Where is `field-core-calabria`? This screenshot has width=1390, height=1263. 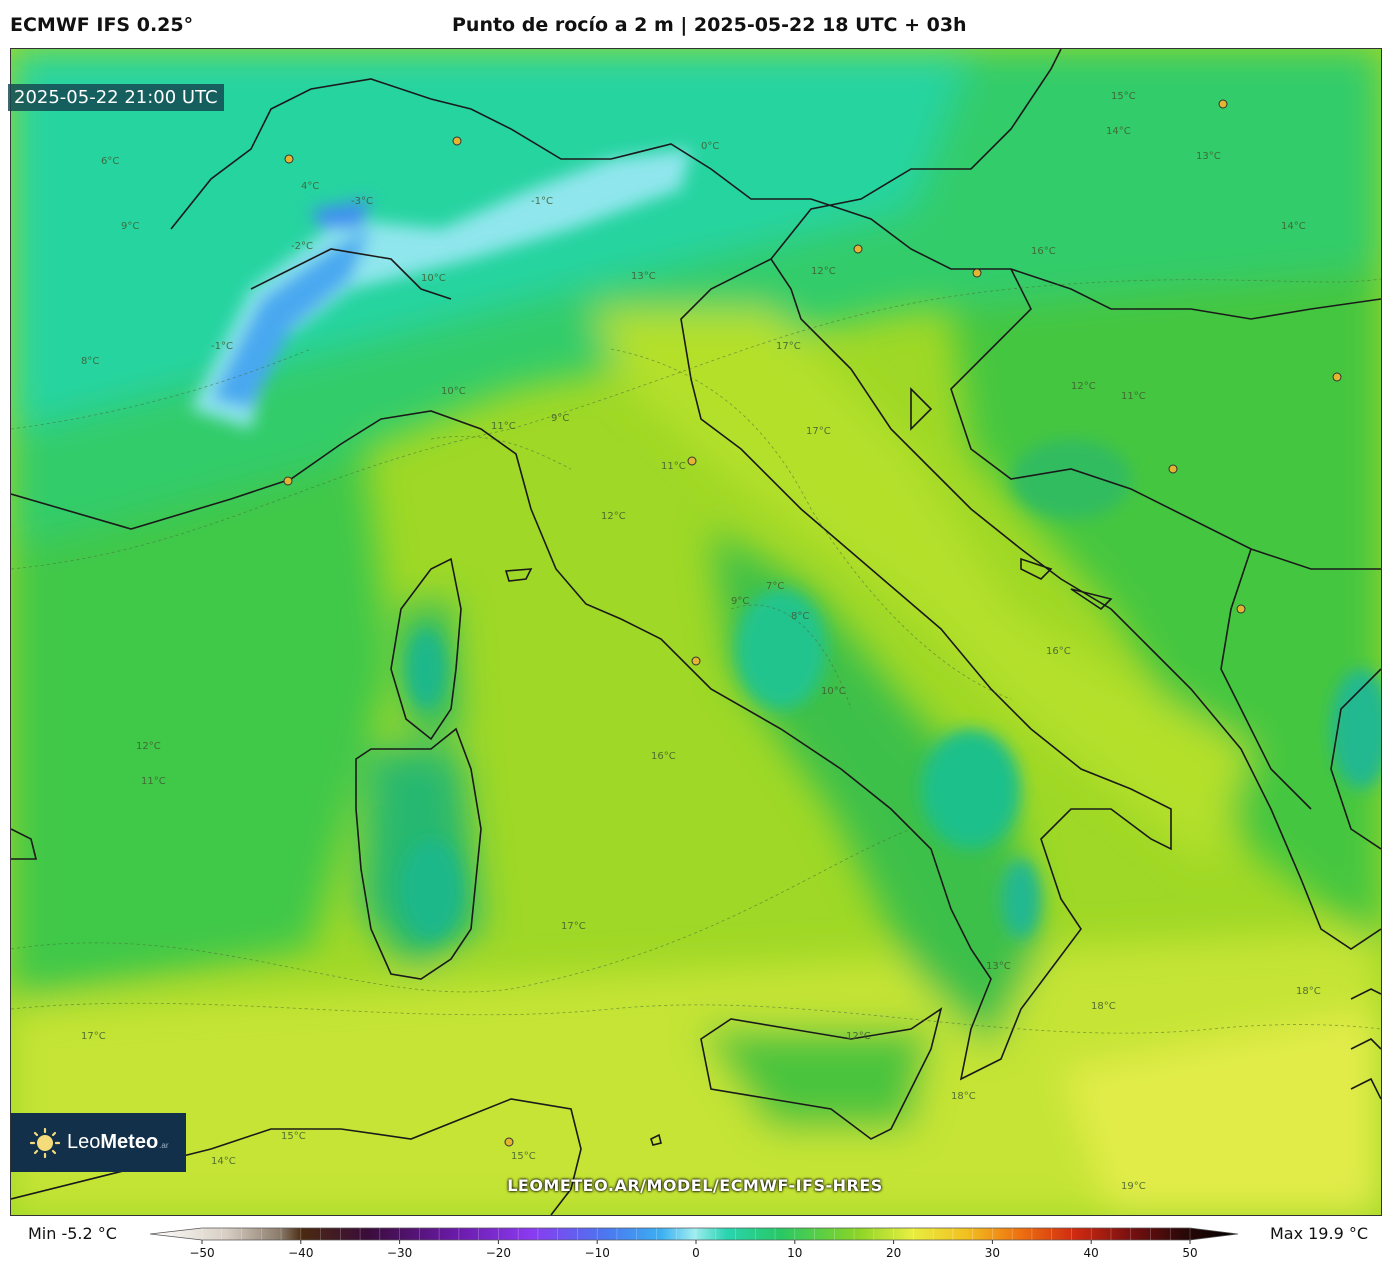
field-core-calabria is located at coordinates (1021, 899).